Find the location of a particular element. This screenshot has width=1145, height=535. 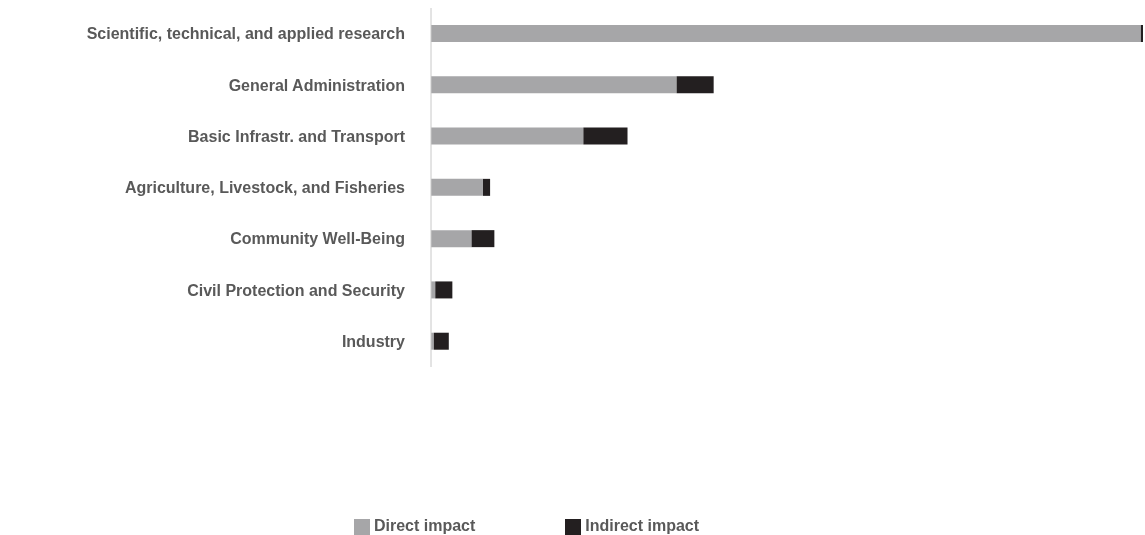

y-tick-label: Industry is located at coordinates (373, 342).